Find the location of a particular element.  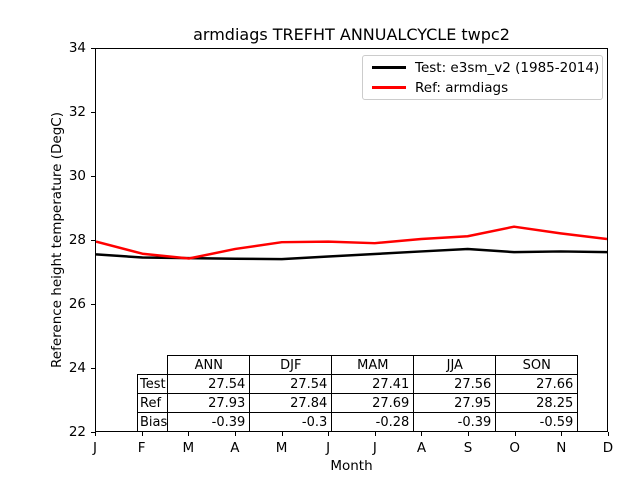

table-value-cell: -0.28 is located at coordinates (373, 422).